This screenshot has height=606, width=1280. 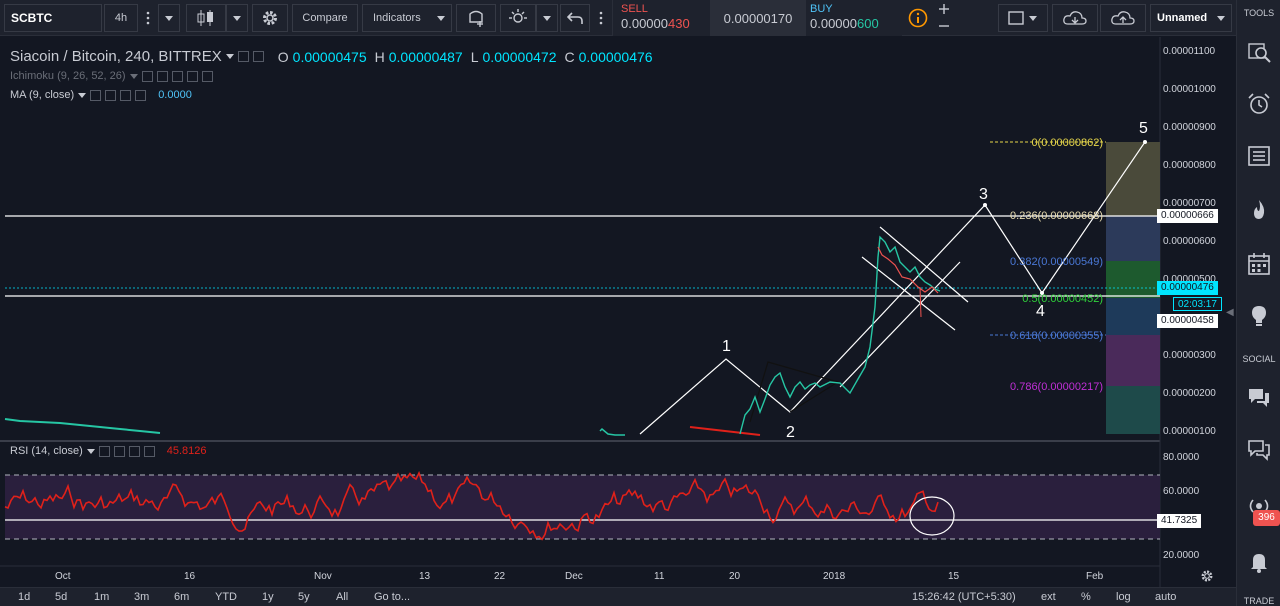 What do you see at coordinates (1086, 597) in the screenshot?
I see `percent-toggle: %` at bounding box center [1086, 597].